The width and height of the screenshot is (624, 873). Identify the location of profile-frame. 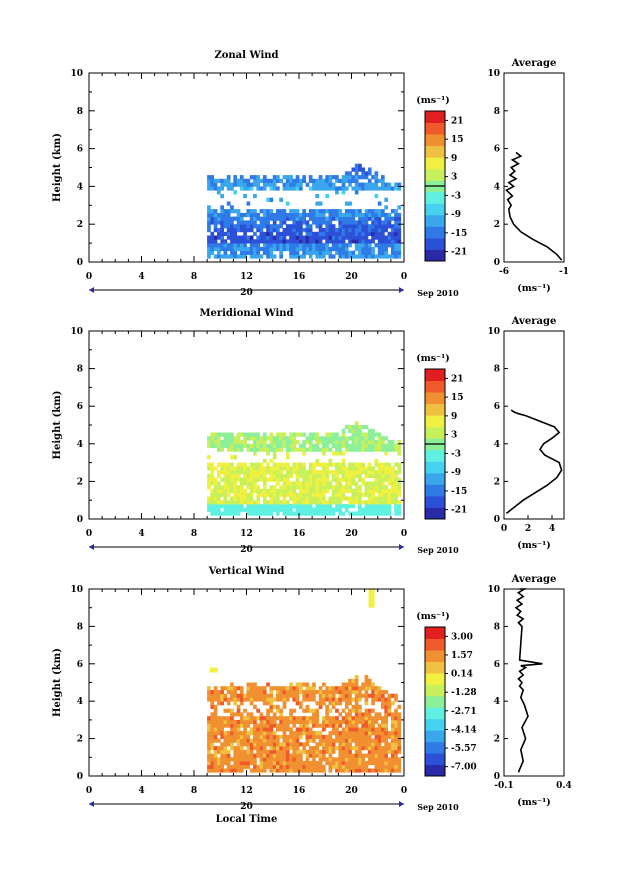
(534, 682).